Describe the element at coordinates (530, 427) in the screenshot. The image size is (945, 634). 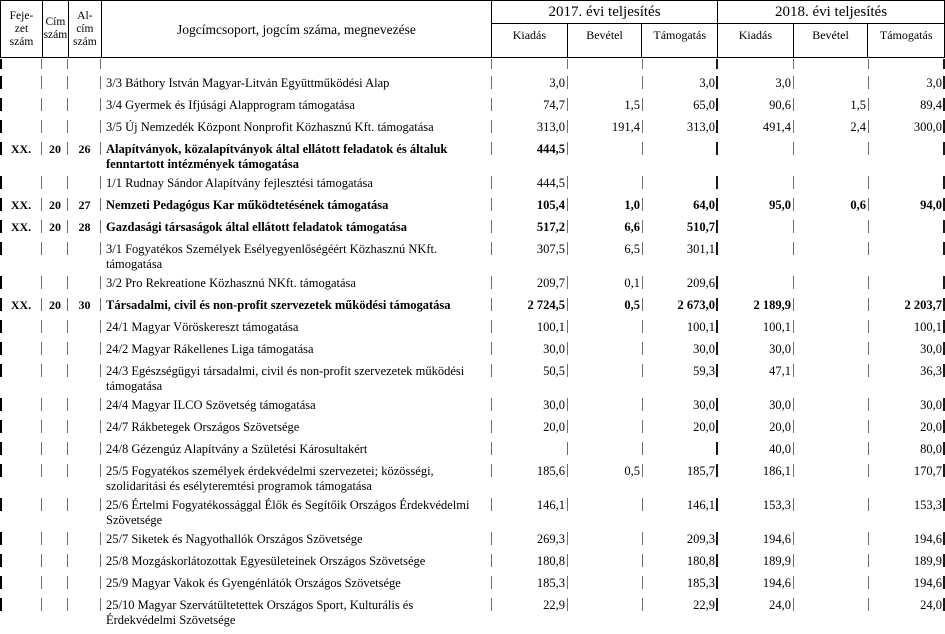
I see `cell-2017-kiadas: 20,0` at that location.